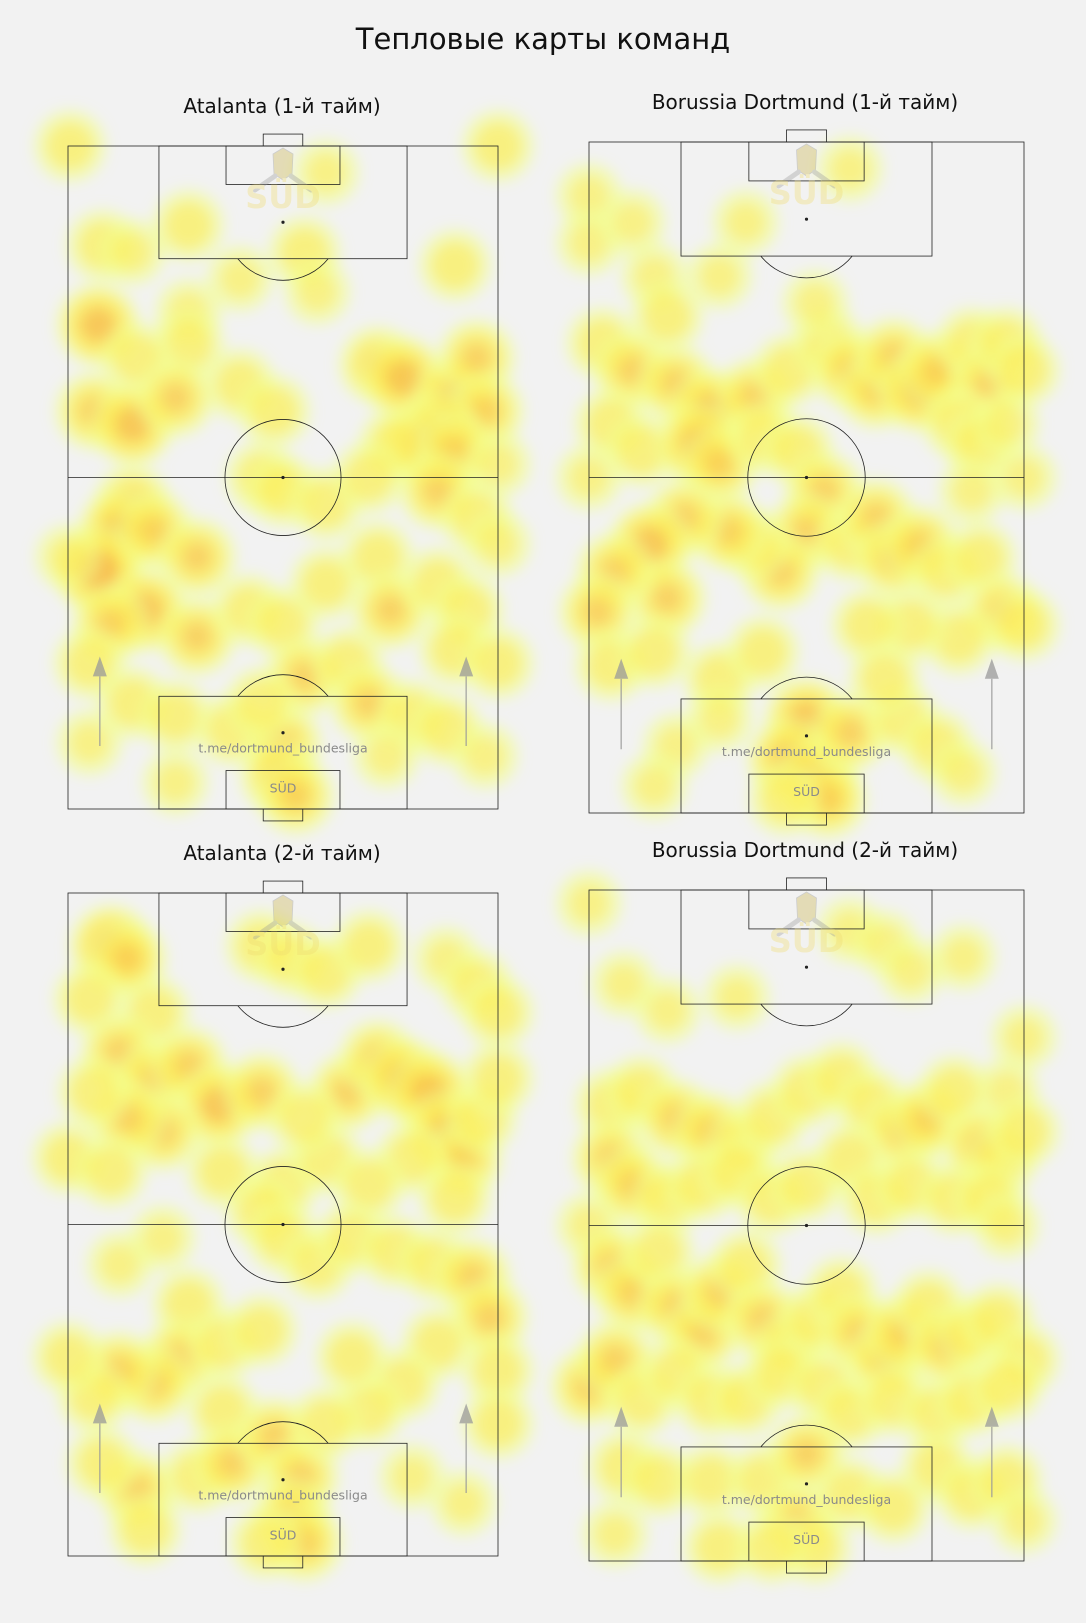  I want to click on panel-title-dortmund-2: Borussia Dortmund (2-й тайм), so click(805, 850).